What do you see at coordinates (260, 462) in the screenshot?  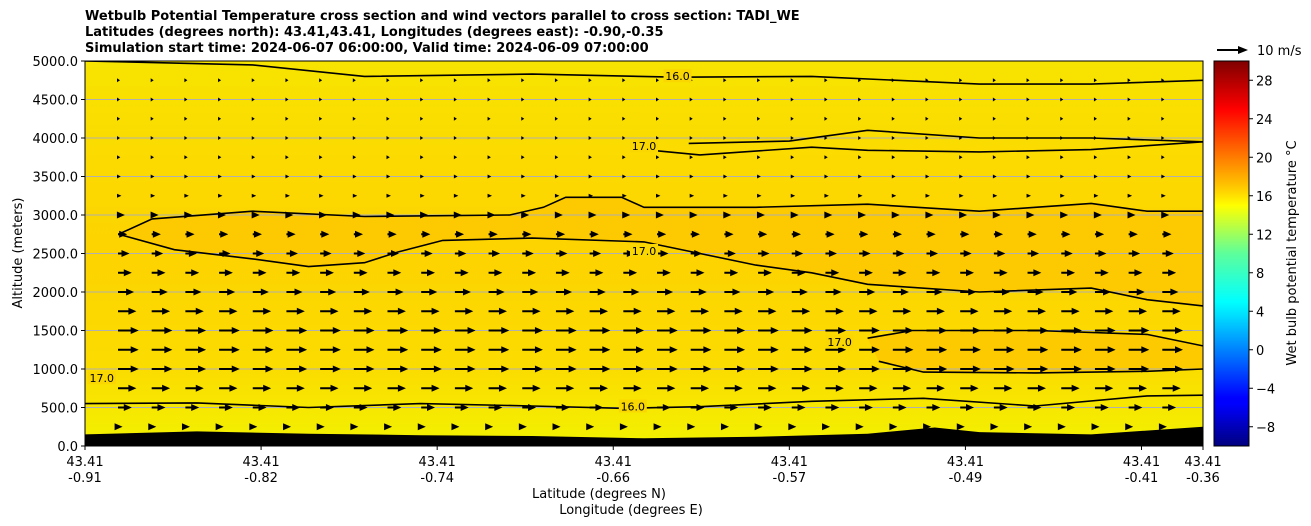 I see `x-tick-label-lat: 43.41` at bounding box center [260, 462].